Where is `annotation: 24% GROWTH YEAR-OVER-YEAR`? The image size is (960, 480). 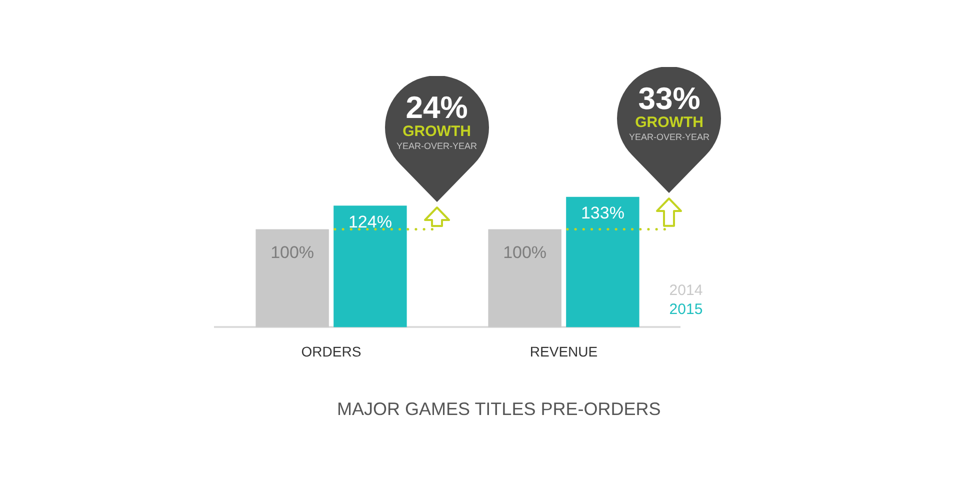 annotation: 24% GROWTH YEAR-OVER-YEAR is located at coordinates (437, 121).